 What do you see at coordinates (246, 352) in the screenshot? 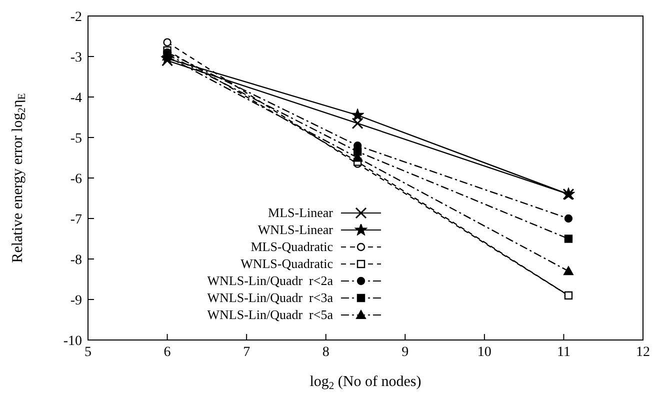
I see `x-tick-label: 7` at bounding box center [246, 352].